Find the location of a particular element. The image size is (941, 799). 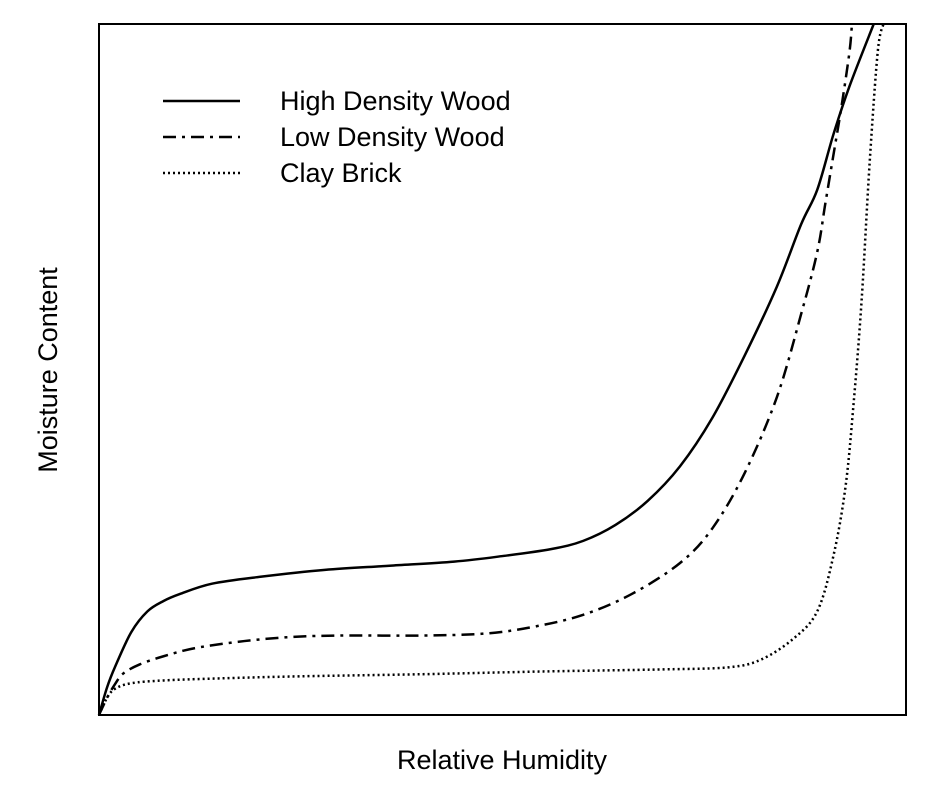

legend-label-1: High Density Wood is located at coordinates (395, 101).